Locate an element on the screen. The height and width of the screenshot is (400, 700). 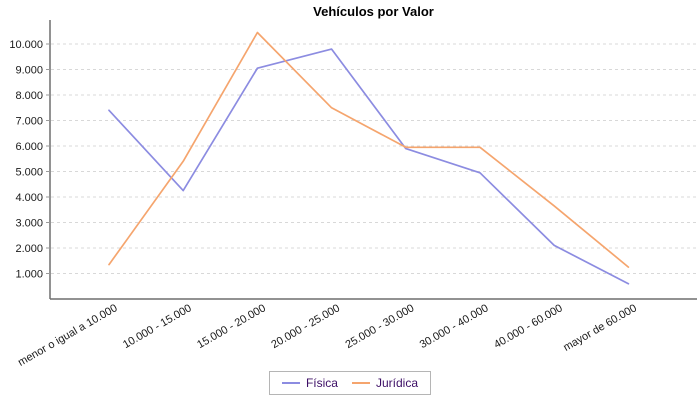
y-tick-label: 3.000 is located at coordinates (29, 224).